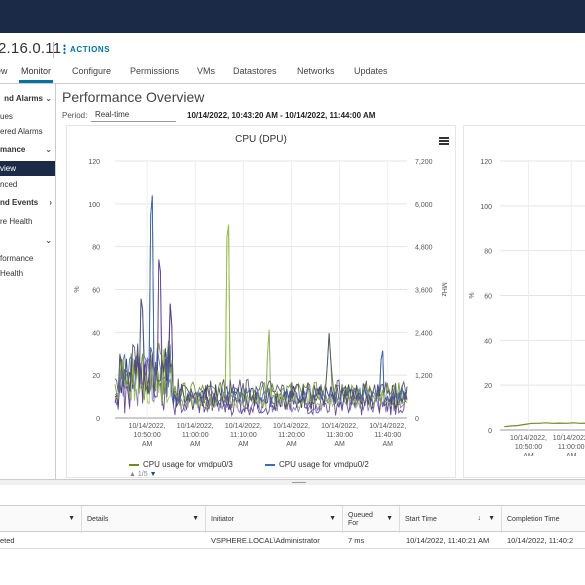  What do you see at coordinates (143, 519) in the screenshot?
I see `column-details: Details ▼` at bounding box center [143, 519].